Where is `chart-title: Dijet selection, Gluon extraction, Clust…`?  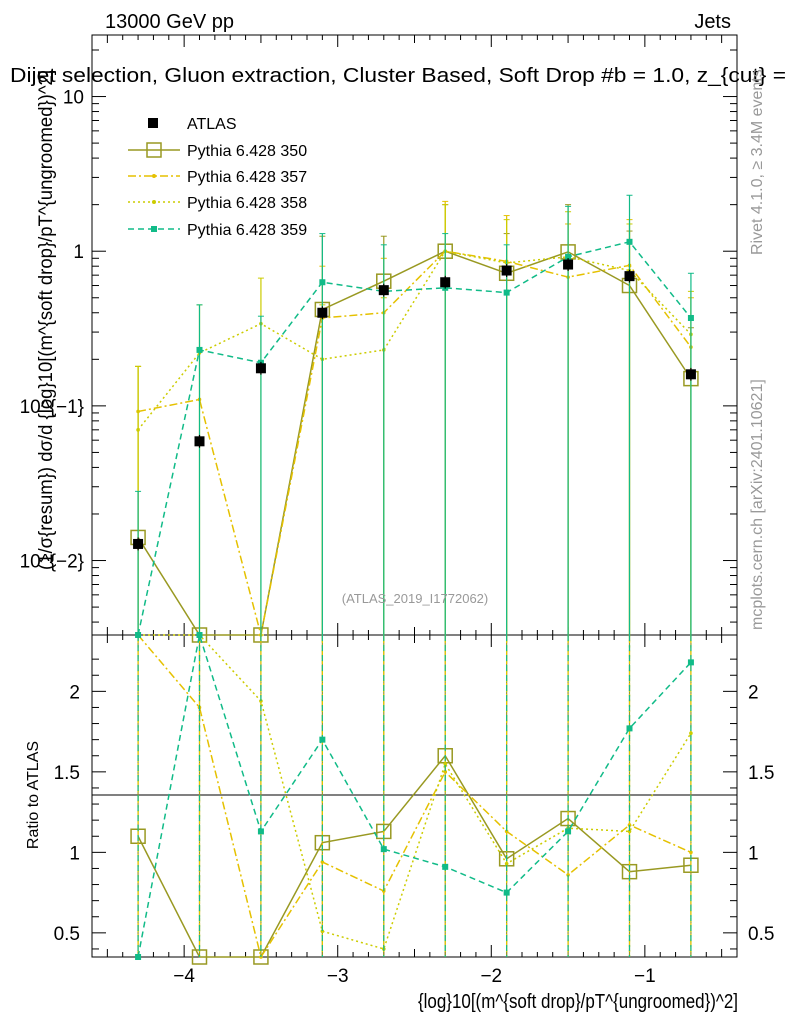
chart-title: Dijet selection, Gluon extraction, Clust… is located at coordinates (398, 76).